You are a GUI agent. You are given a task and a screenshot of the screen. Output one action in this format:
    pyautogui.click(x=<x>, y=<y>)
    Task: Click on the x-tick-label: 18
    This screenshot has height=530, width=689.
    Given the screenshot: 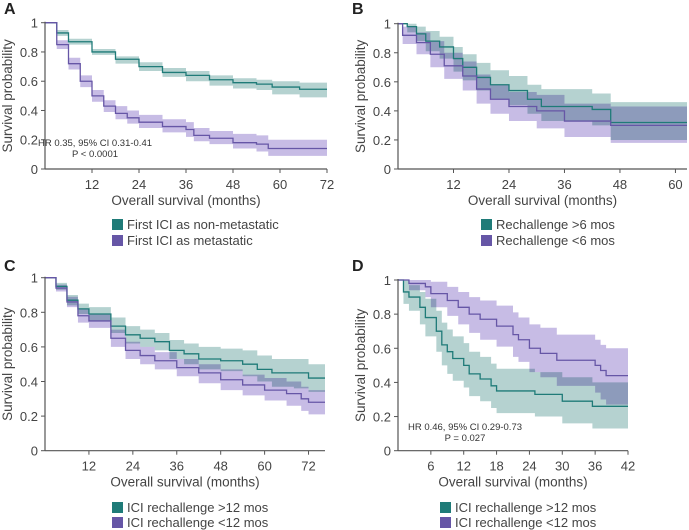 What is the action you would take?
    pyautogui.click(x=496, y=466)
    